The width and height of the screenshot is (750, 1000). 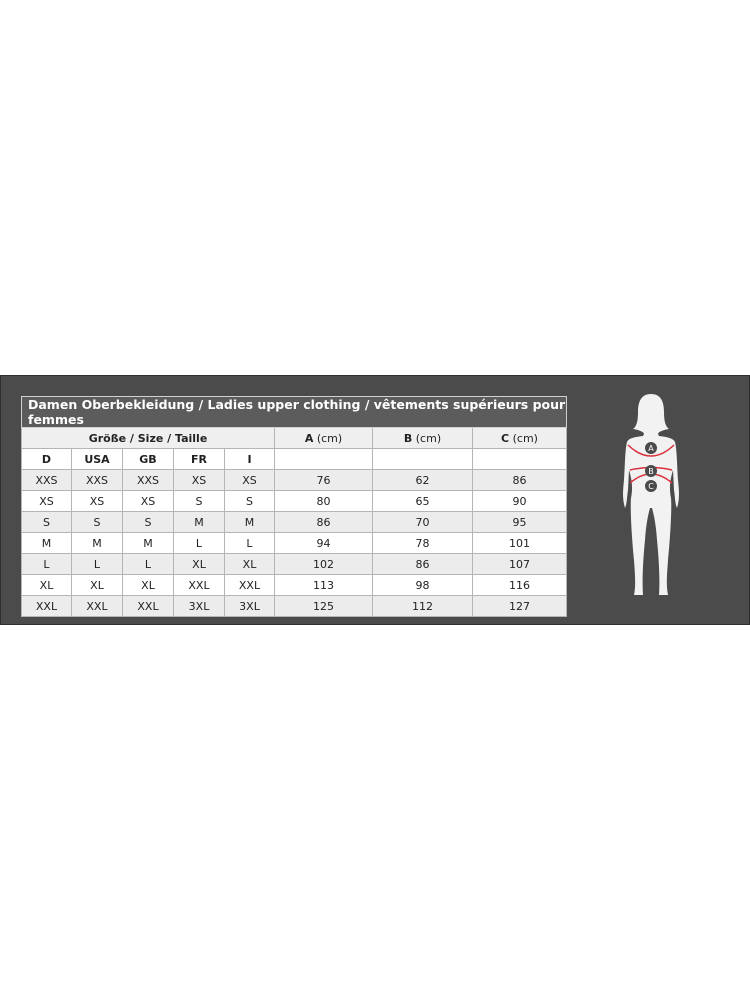 I want to click on table-cell: 102, so click(x=323, y=564).